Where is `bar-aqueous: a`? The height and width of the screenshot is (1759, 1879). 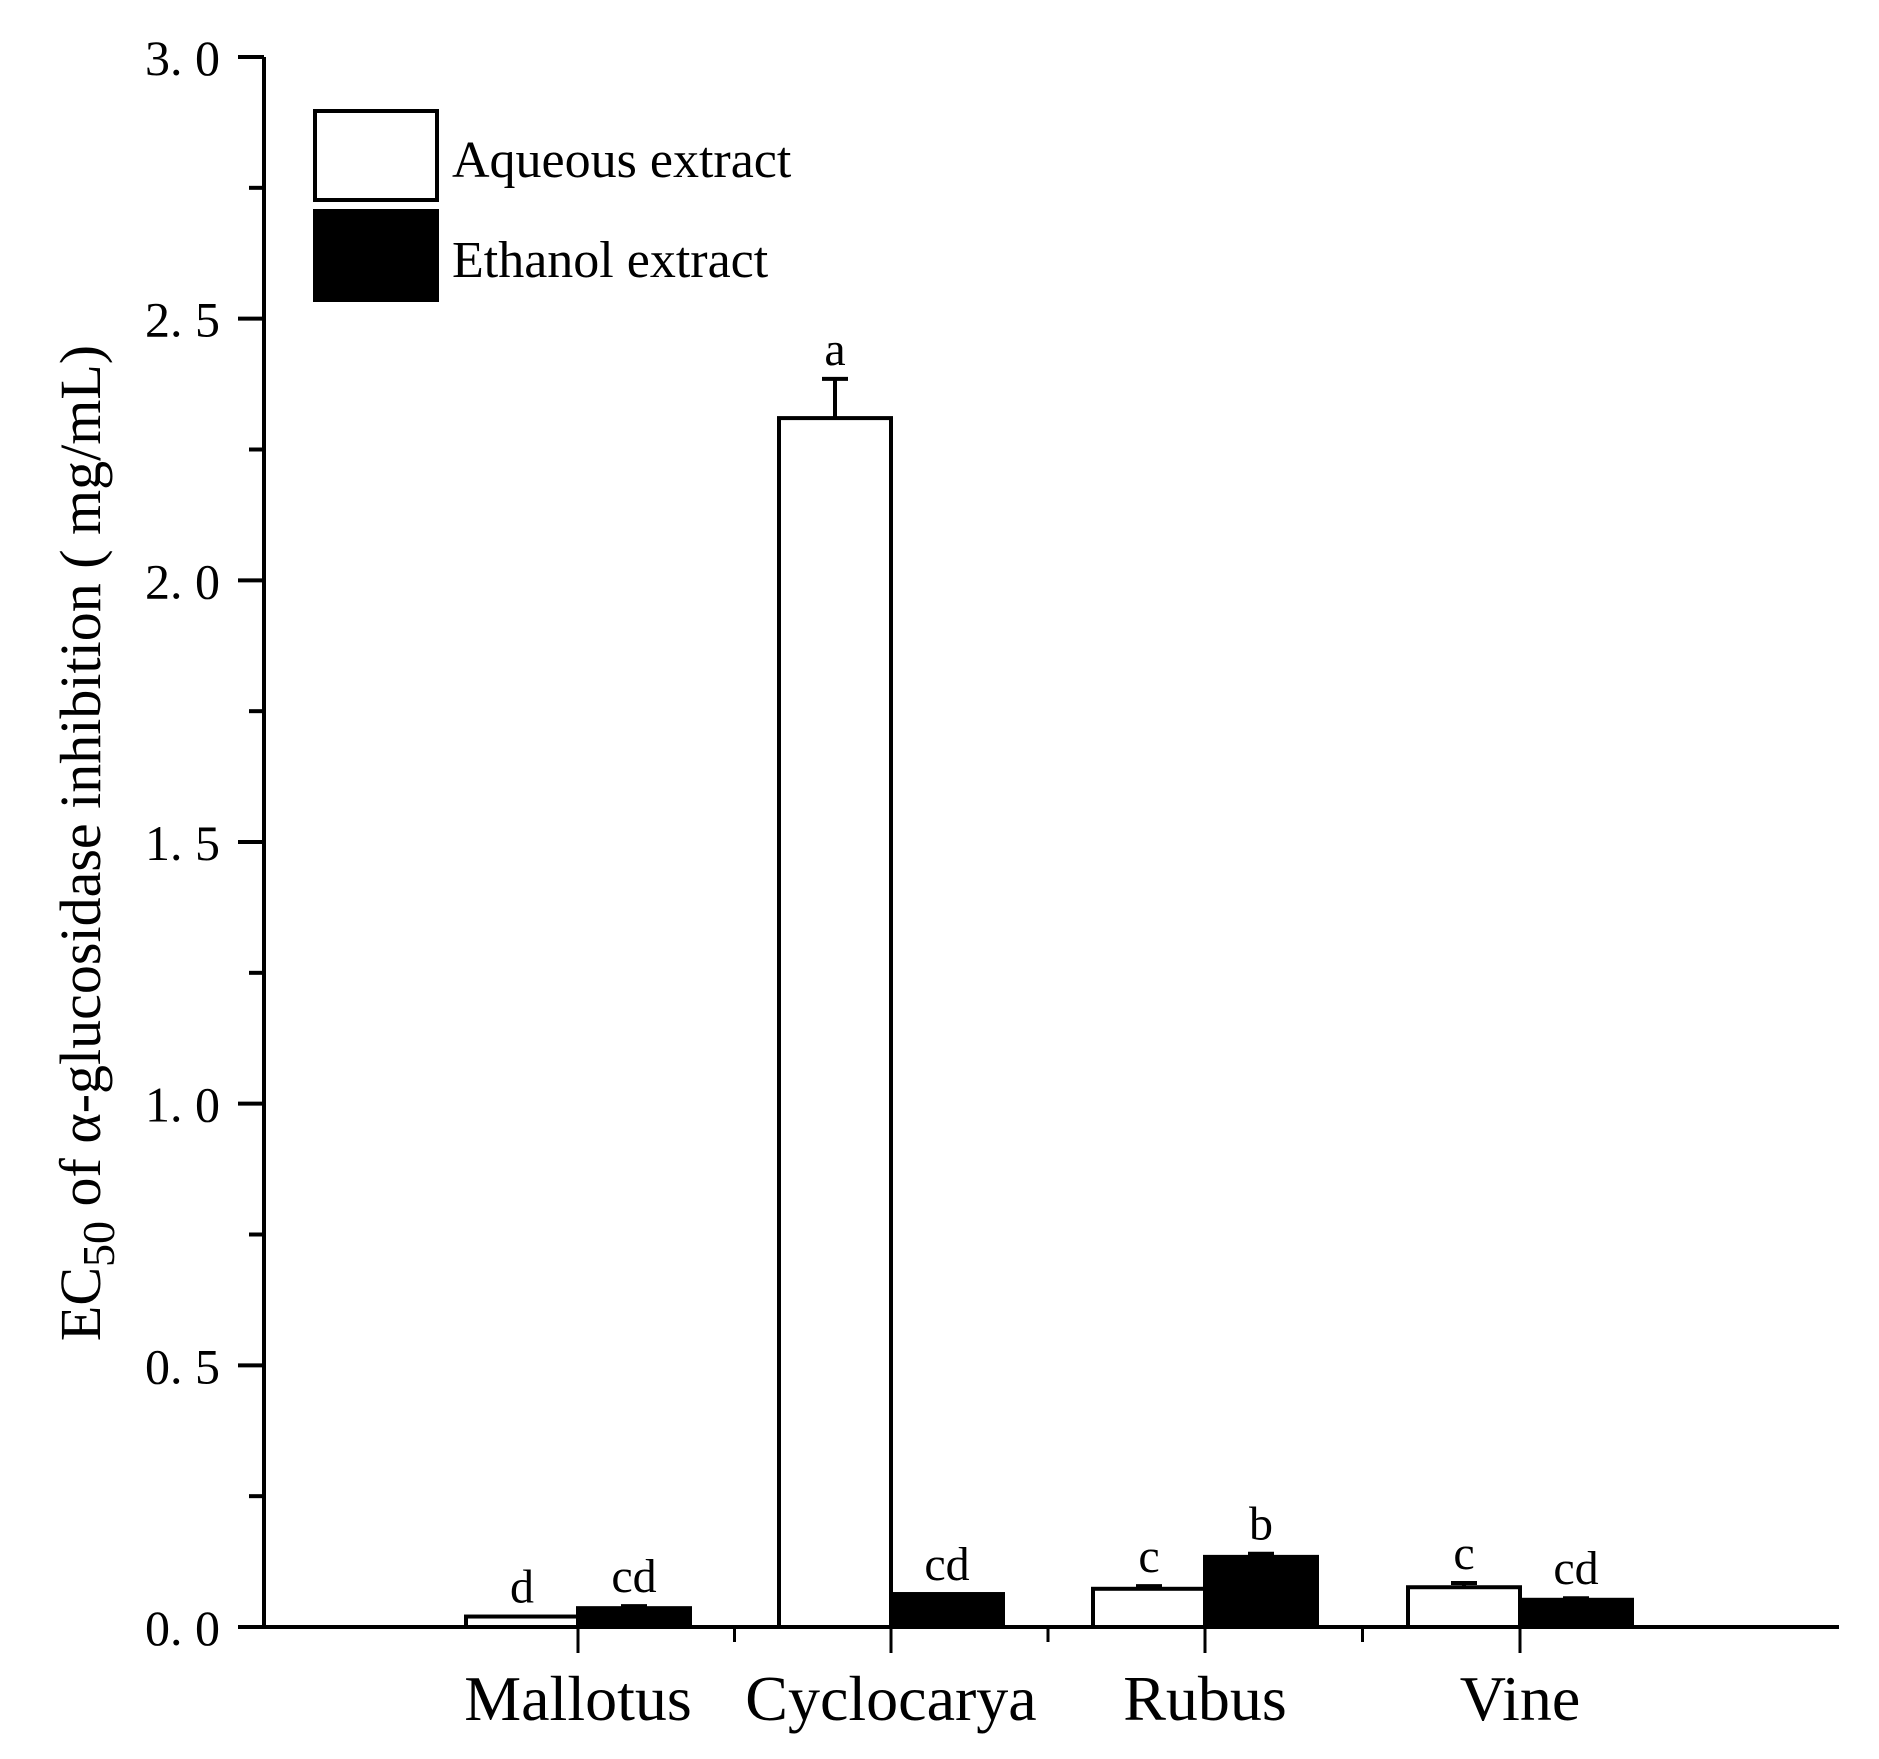
bar-aqueous: a is located at coordinates (835, 976).